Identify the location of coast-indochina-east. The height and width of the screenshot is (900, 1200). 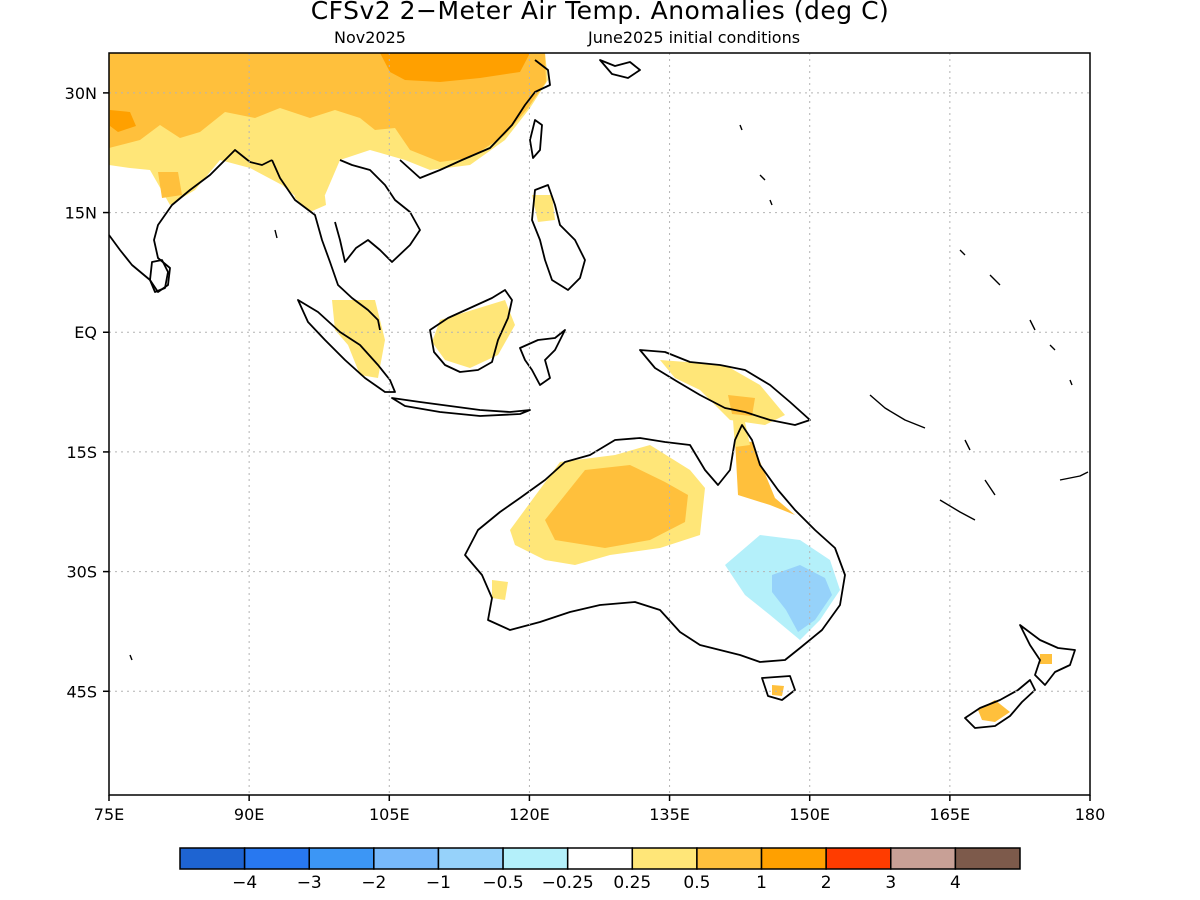
(377, 211).